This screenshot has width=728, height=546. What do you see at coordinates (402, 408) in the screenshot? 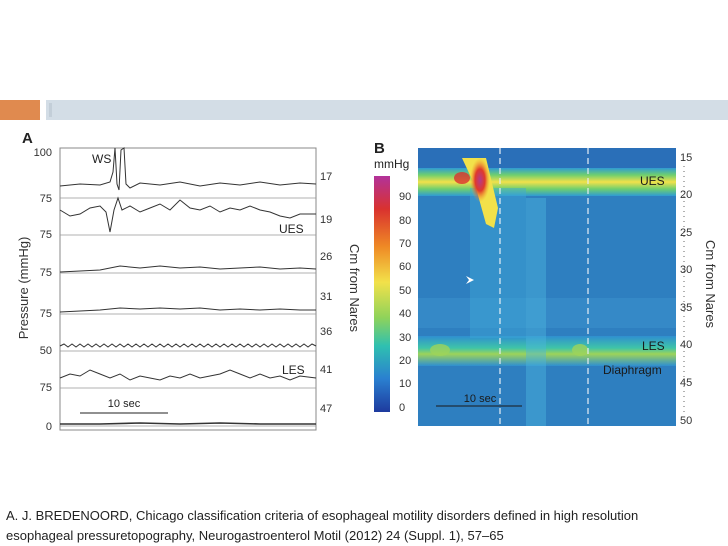
I see `colorbar-tick: 0` at bounding box center [402, 408].